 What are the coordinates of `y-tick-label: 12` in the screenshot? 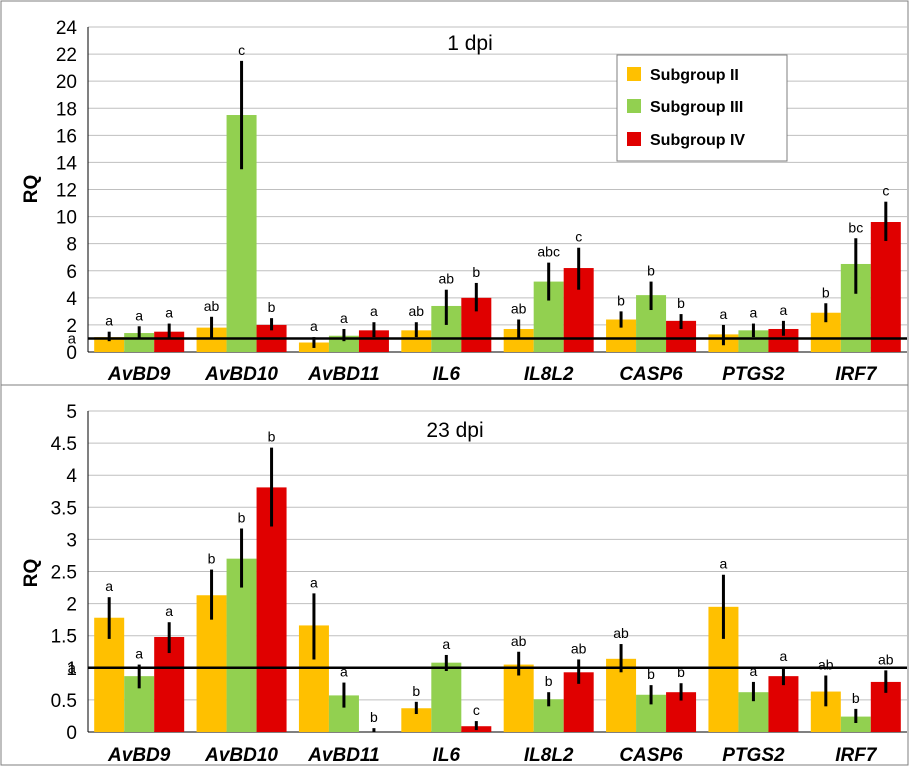 It's located at (66, 191).